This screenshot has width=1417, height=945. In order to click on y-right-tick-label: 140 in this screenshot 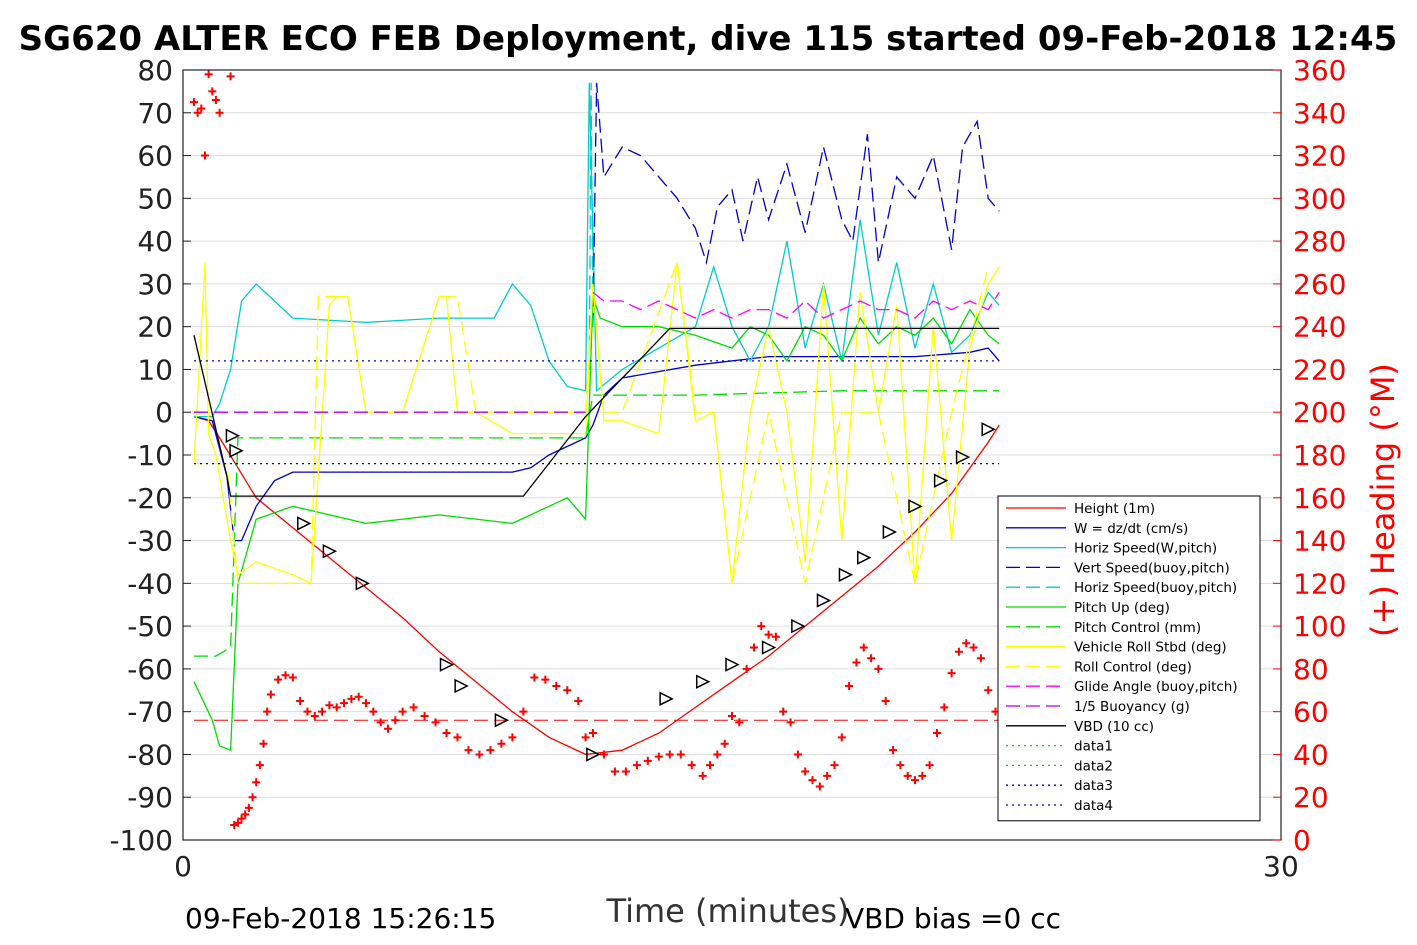, I will do `click(1319, 541)`.